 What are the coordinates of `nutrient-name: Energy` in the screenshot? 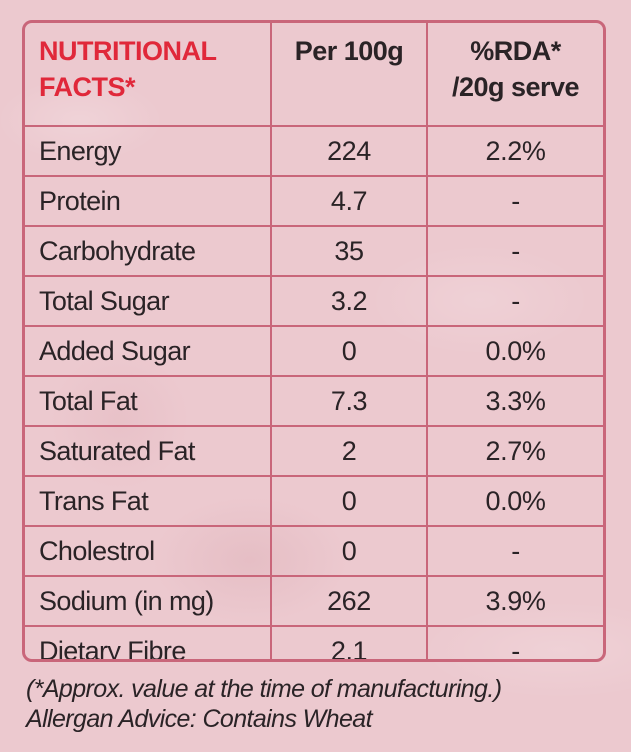 It's located at (148, 151).